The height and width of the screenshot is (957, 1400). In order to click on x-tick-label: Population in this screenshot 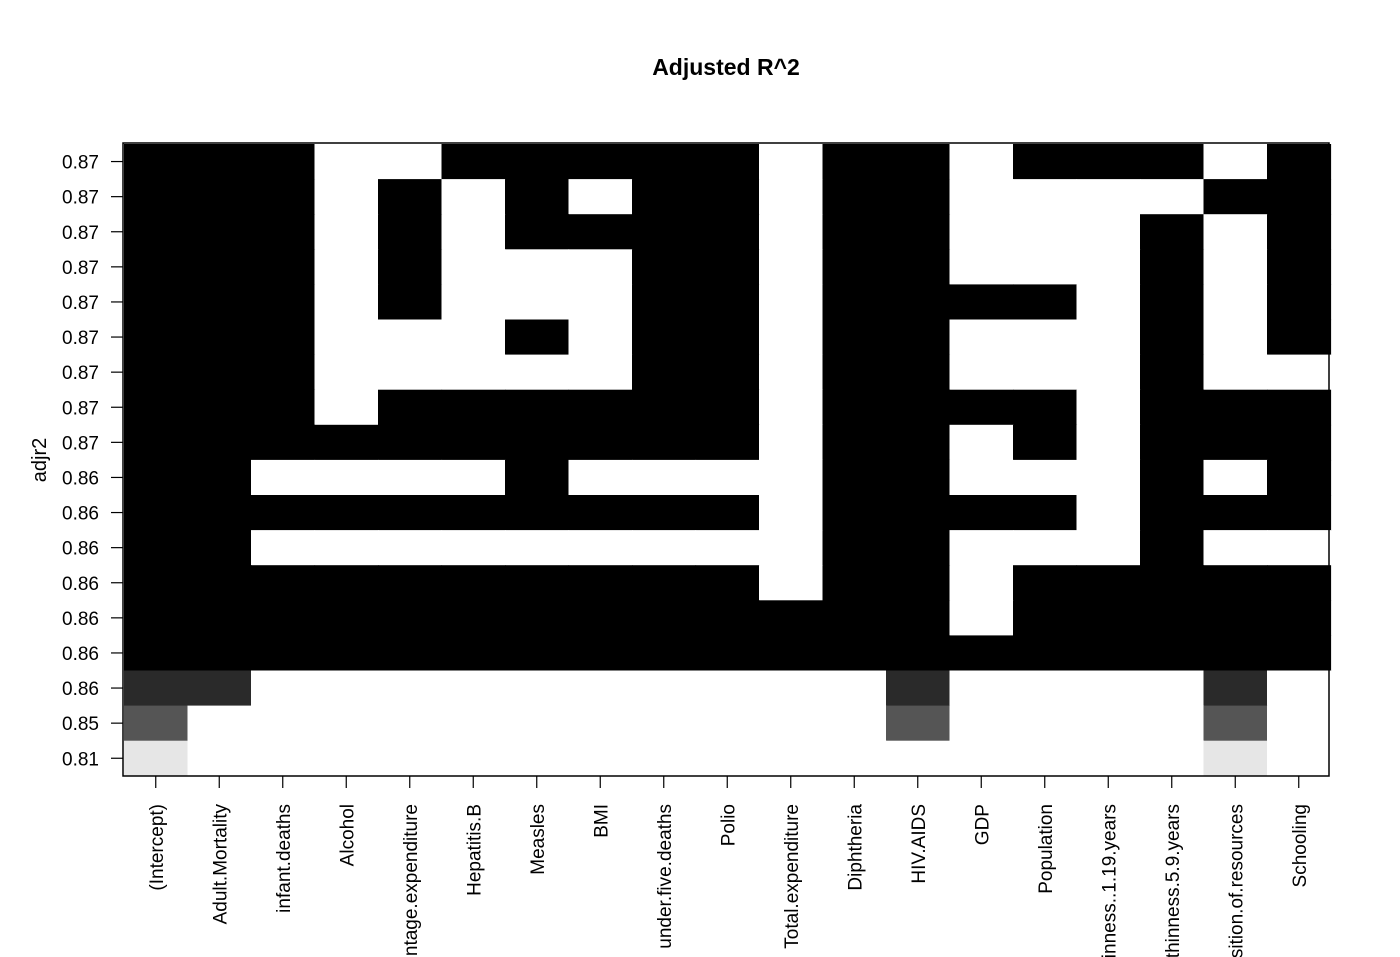, I will do `click(1046, 849)`.